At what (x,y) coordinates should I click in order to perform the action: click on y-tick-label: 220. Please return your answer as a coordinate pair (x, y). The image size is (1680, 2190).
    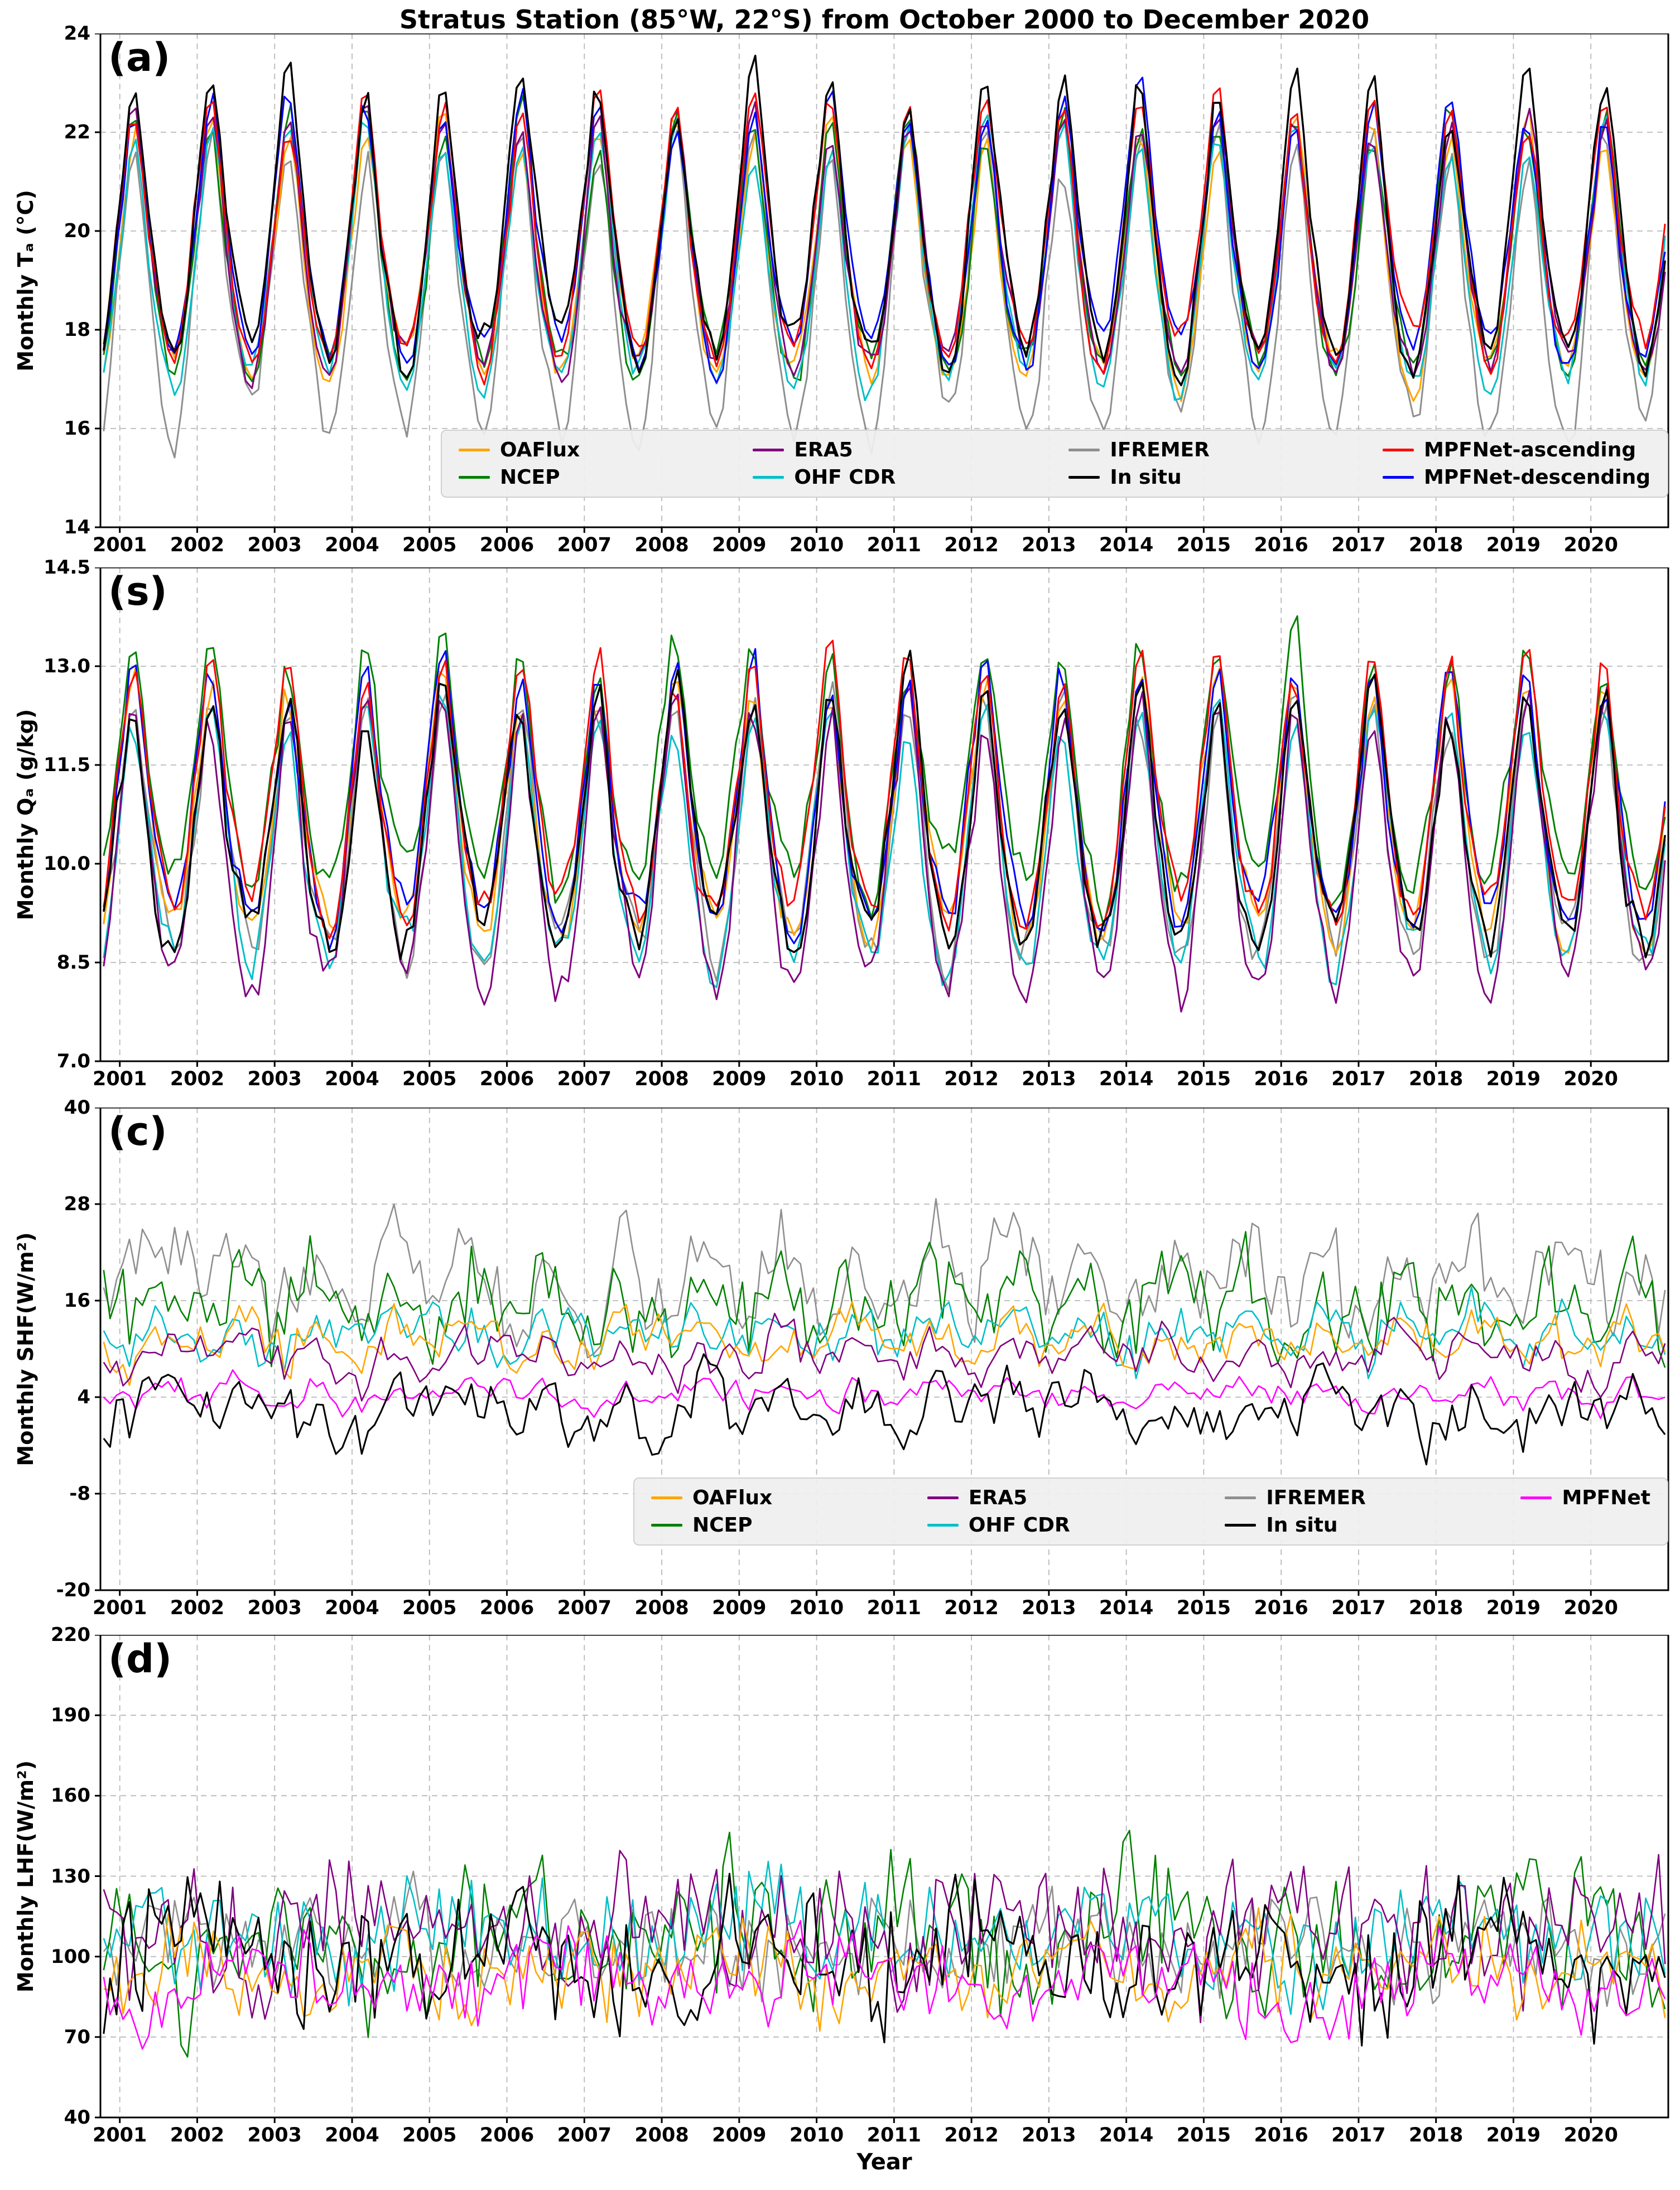
    Looking at the image, I should click on (70, 1635).